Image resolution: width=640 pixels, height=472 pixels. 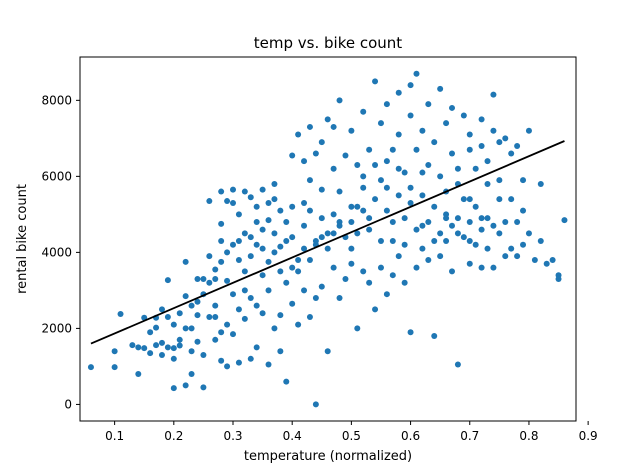 I want to click on x-axis-ticks: 0.1 0.2 0.3 0.4 0.5 0.6 0.7 0.8 0.9, so click(x=351, y=432).